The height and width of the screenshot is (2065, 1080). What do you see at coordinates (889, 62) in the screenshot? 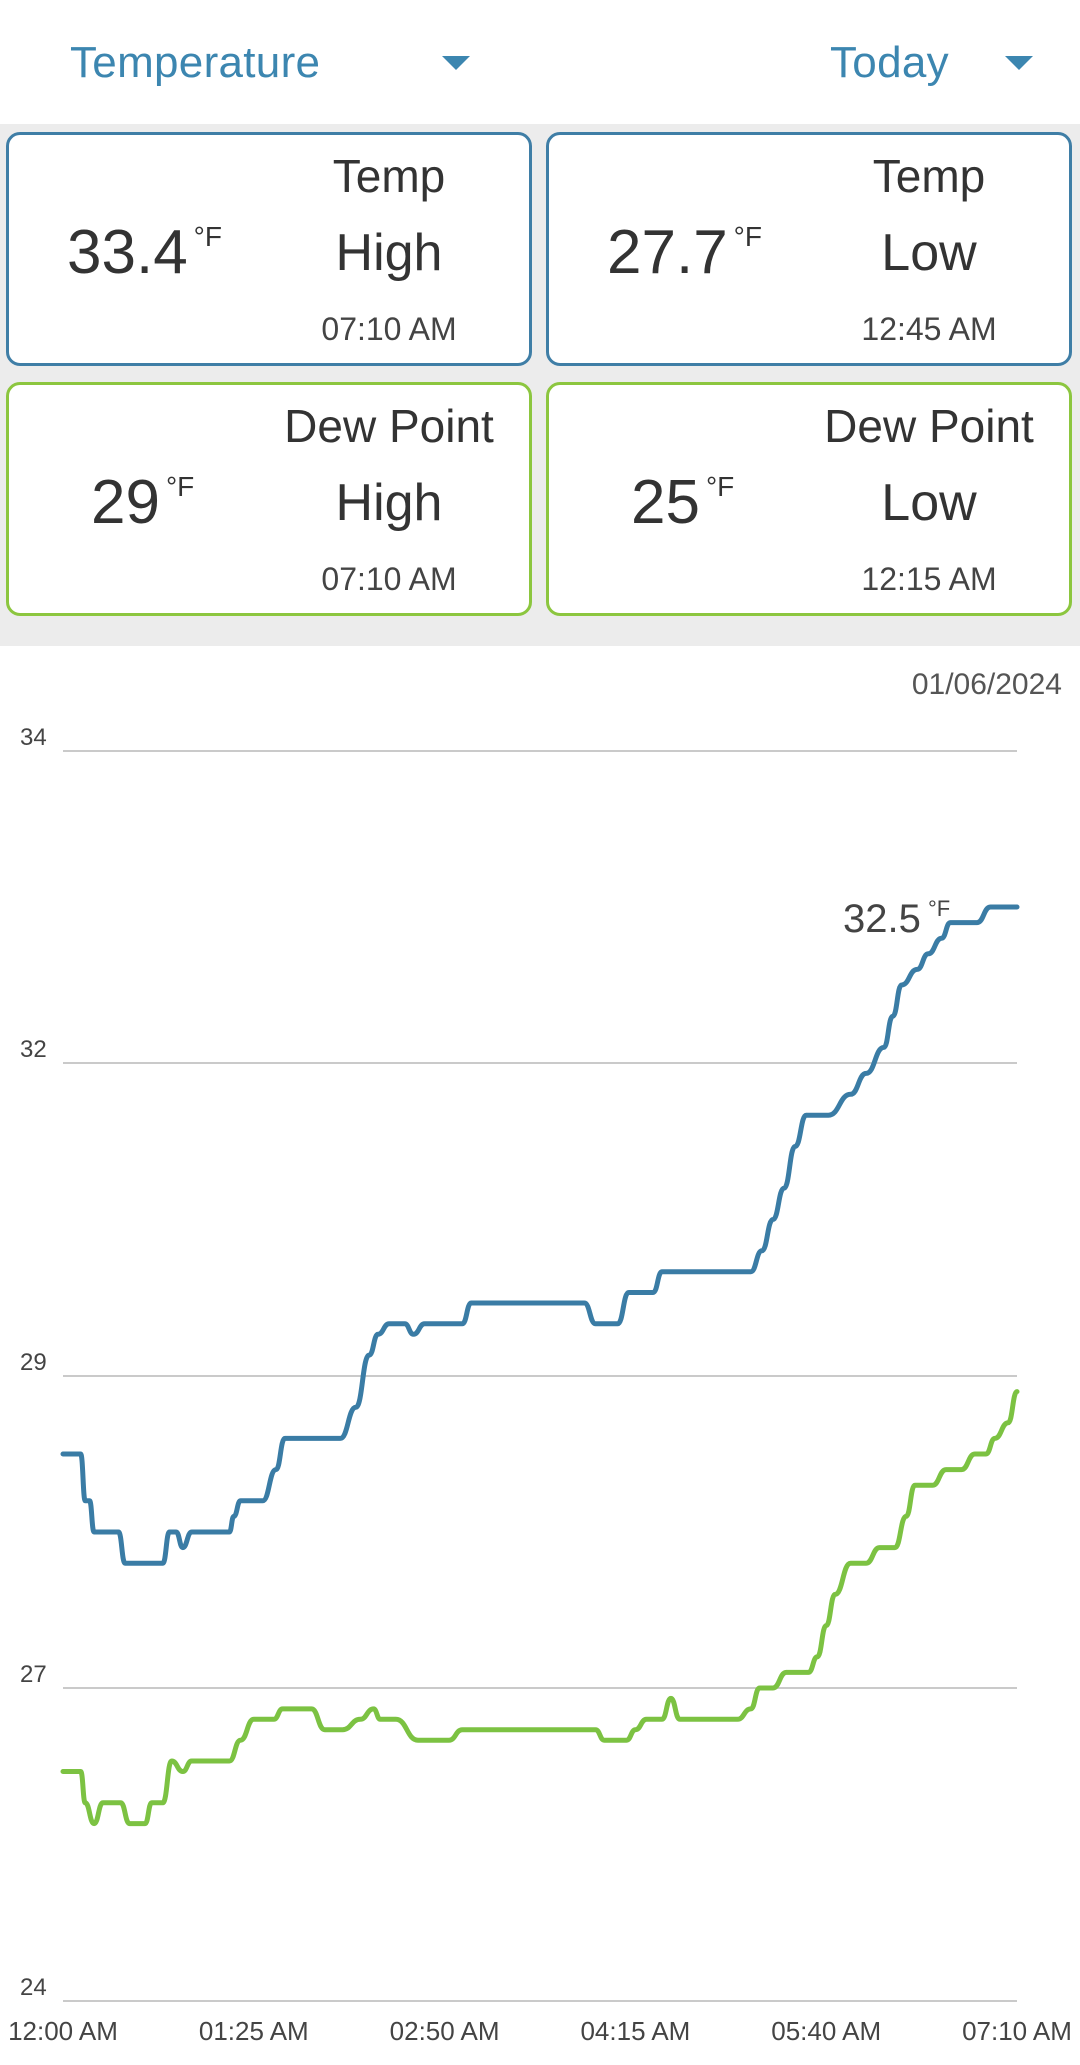
I see `range-dropdown-label: Today` at bounding box center [889, 62].